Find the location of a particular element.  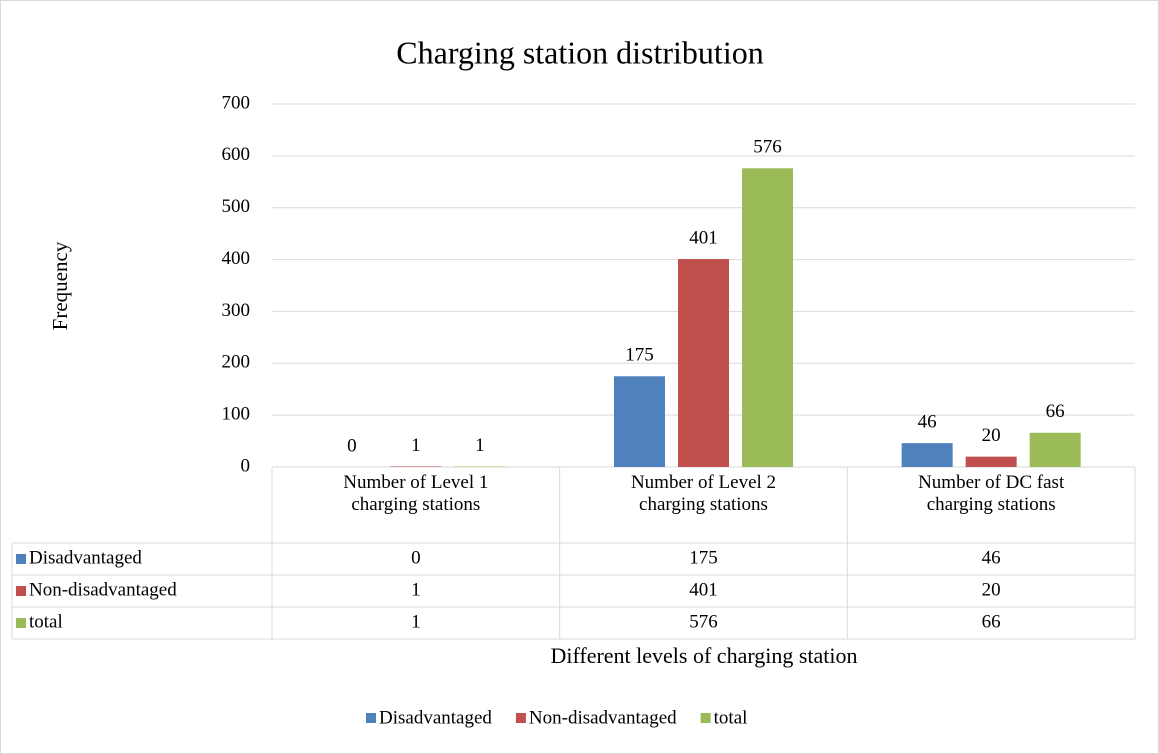

table-cell: 20 is located at coordinates (991, 589).